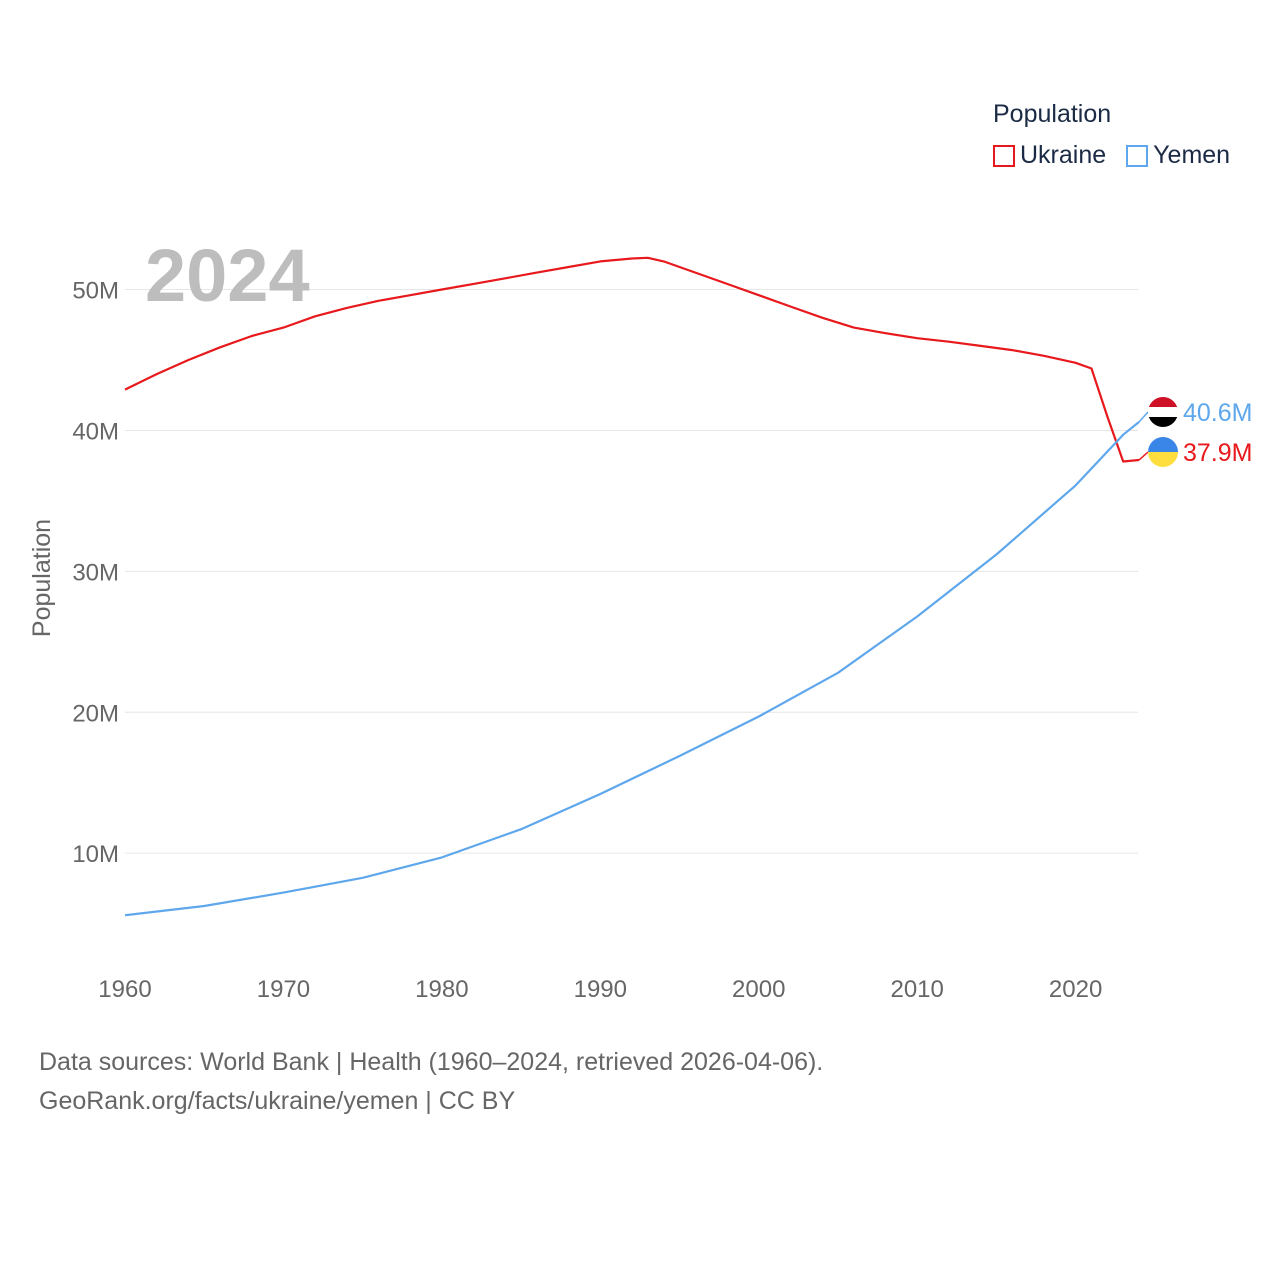 The height and width of the screenshot is (1280, 1280). Describe the element at coordinates (758, 989) in the screenshot. I see `x-tick-label: 2000` at that location.